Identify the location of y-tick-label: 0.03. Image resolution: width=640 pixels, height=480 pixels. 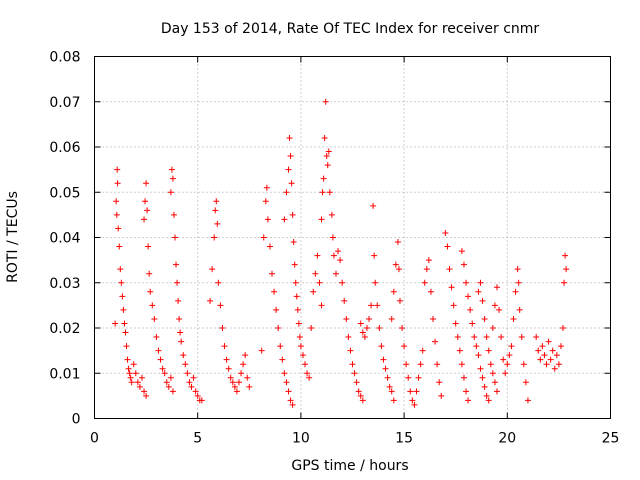
(64, 284).